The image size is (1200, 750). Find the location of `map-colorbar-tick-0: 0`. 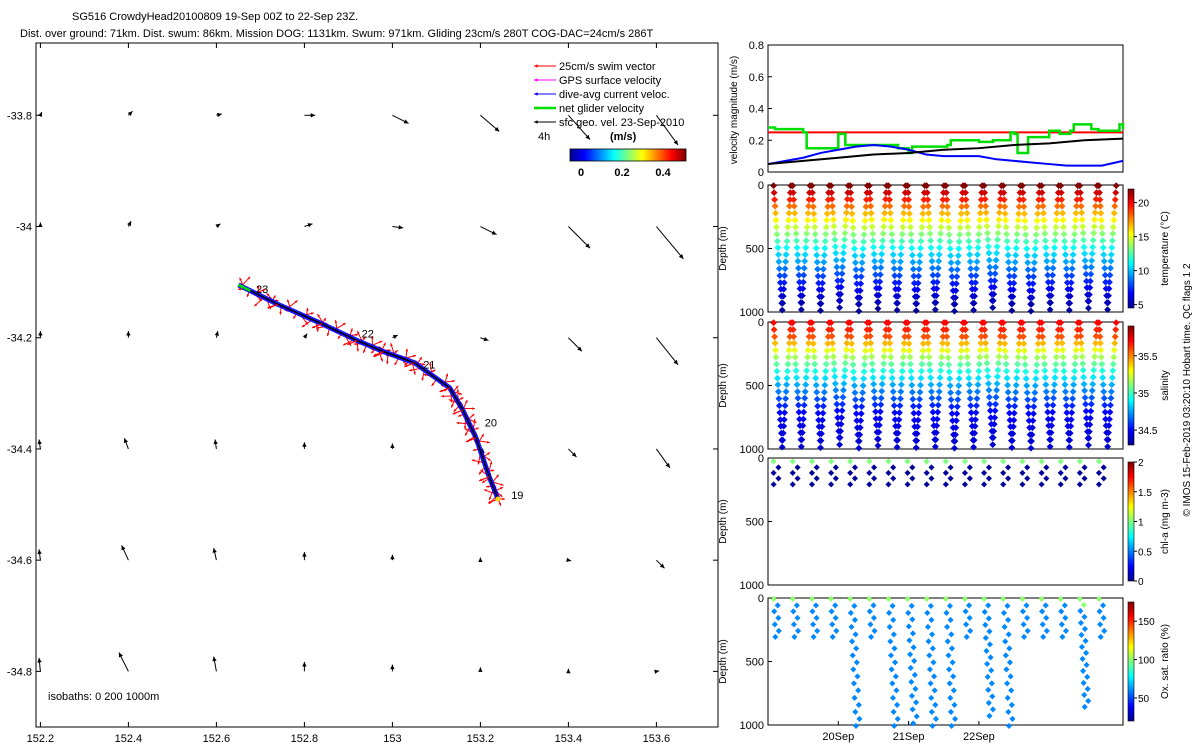

map-colorbar-tick-0: 0 is located at coordinates (581, 173).